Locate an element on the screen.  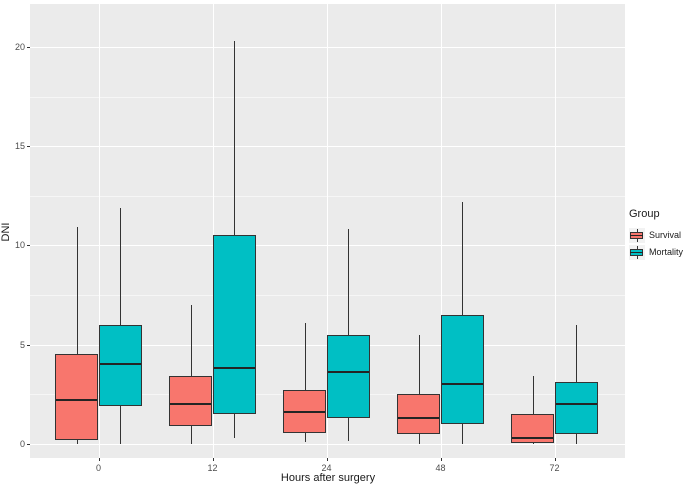
y-tick-label: 5 is located at coordinates (22, 344).